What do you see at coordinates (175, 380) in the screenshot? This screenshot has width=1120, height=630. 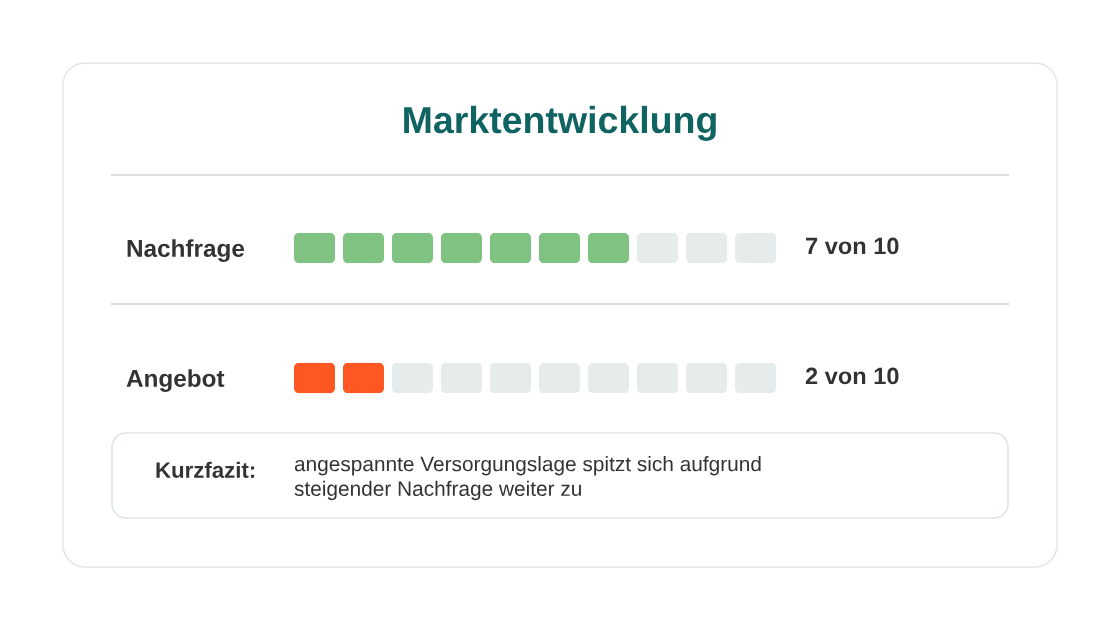 I see `y-tick-label: Angebot` at bounding box center [175, 380].